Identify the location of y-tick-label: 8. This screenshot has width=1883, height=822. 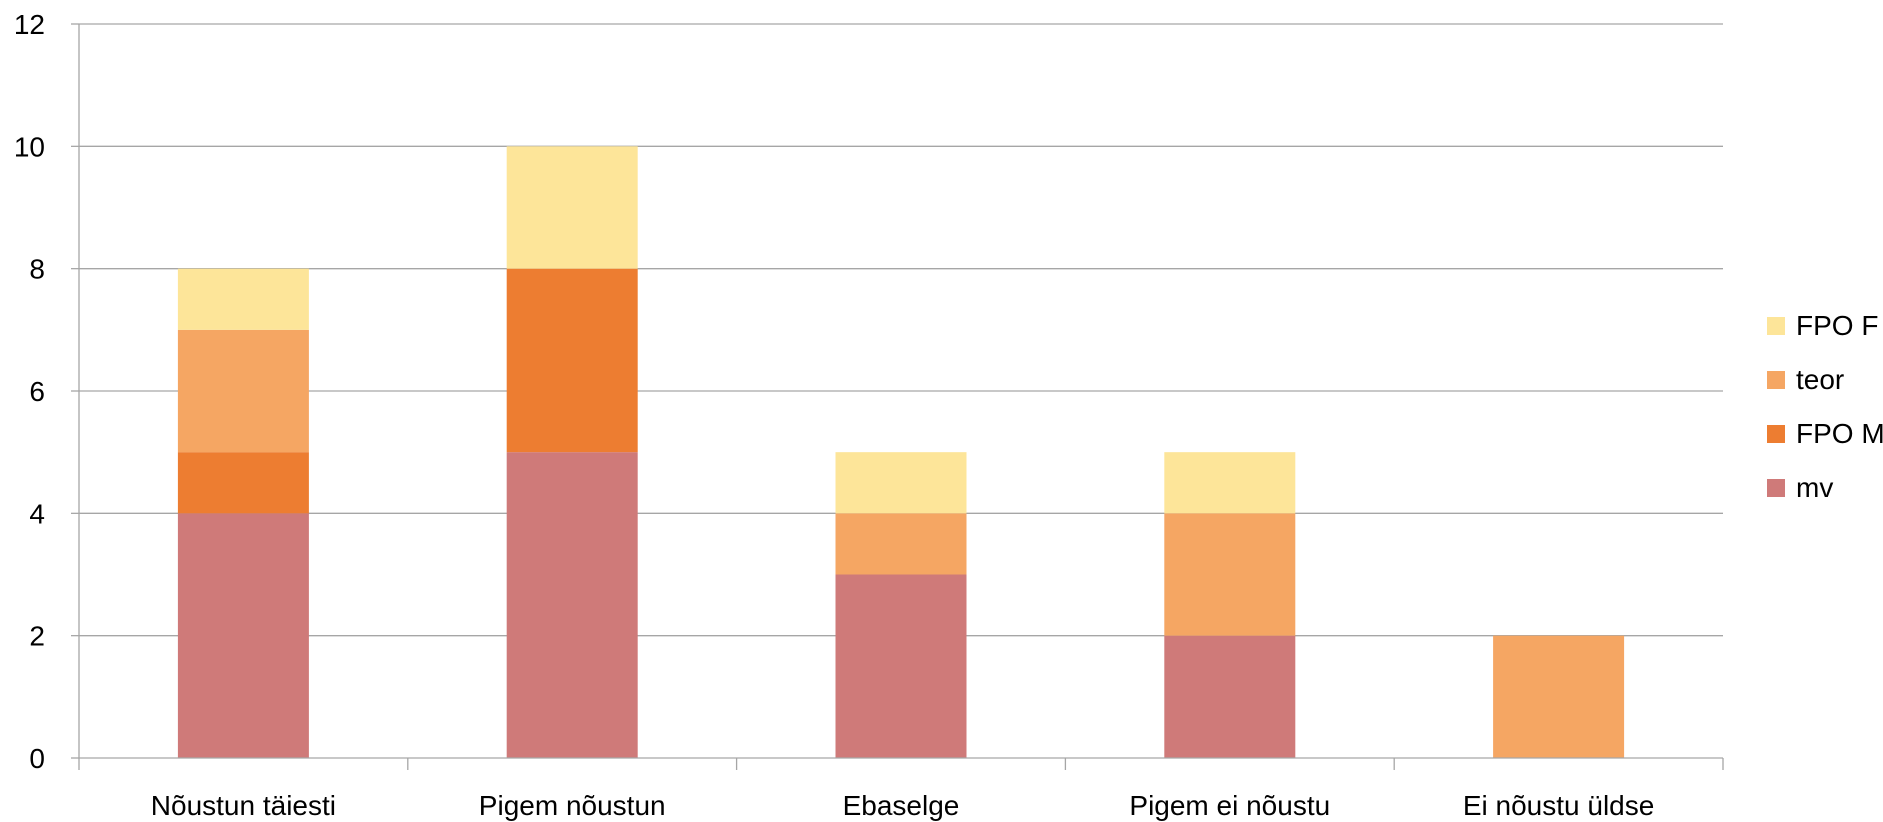
(37, 269).